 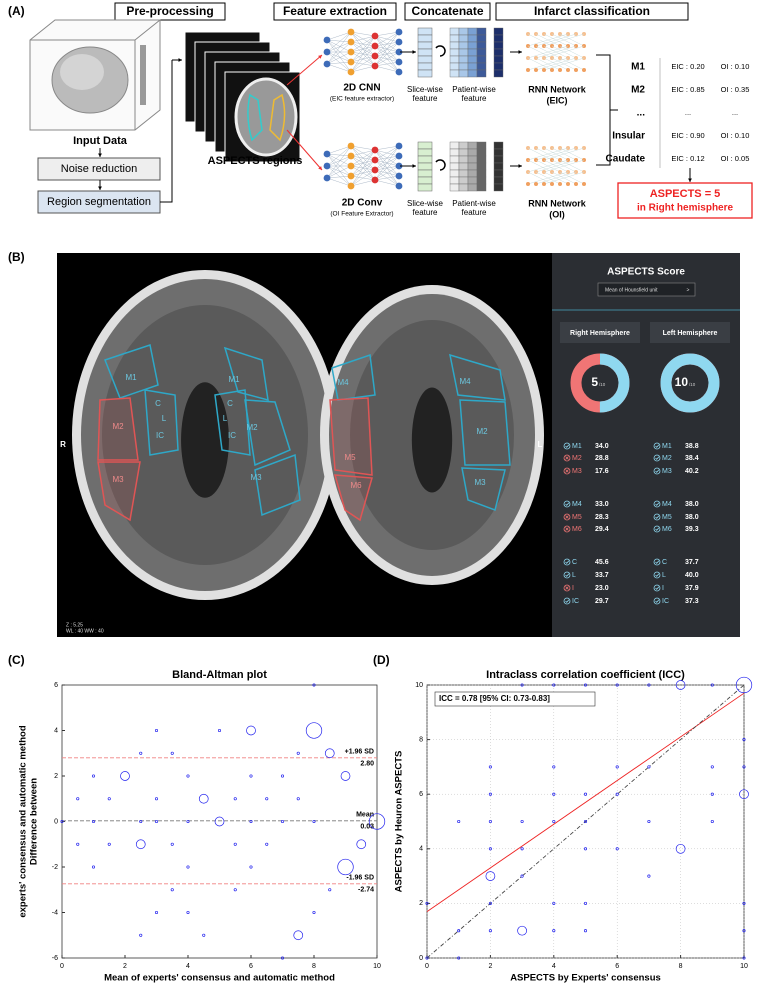 I want to click on y-tick-label: -4, so click(x=55, y=912).